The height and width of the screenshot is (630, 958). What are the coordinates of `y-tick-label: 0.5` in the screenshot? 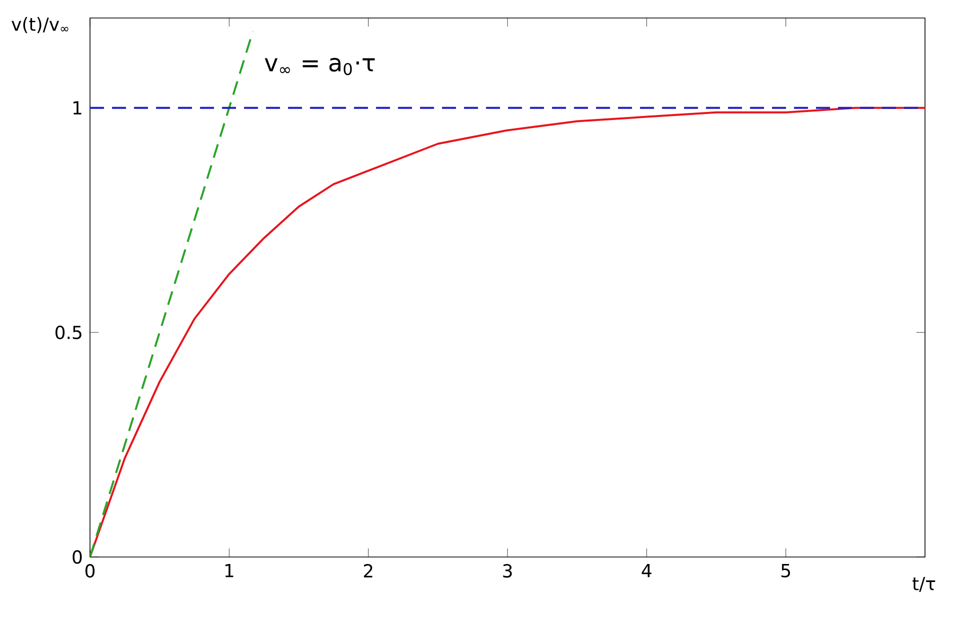 It's located at (69, 333).